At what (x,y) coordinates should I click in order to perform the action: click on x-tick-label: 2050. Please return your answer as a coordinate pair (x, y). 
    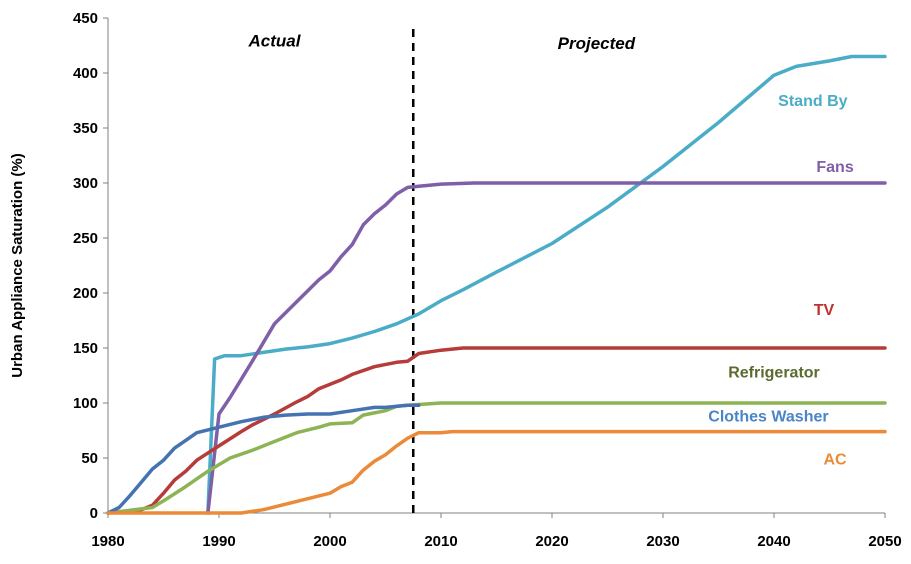
    Looking at the image, I should click on (884, 541).